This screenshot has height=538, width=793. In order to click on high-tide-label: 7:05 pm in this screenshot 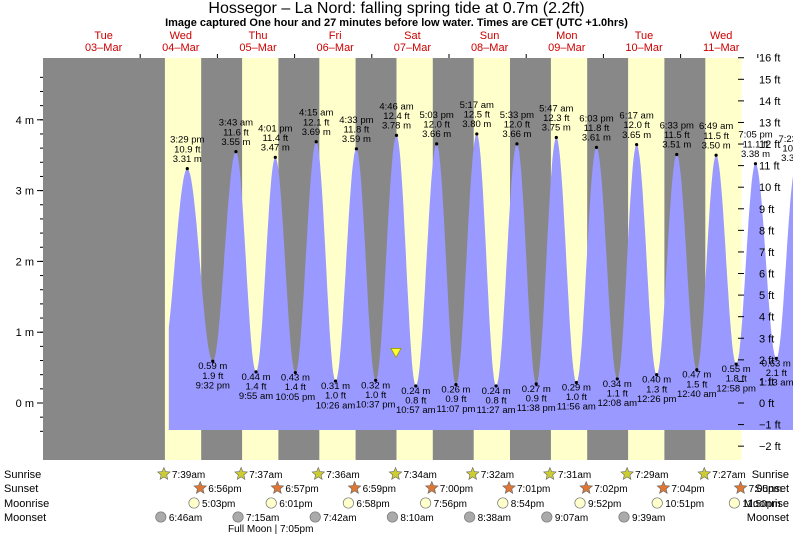, I will do `click(755, 135)`.